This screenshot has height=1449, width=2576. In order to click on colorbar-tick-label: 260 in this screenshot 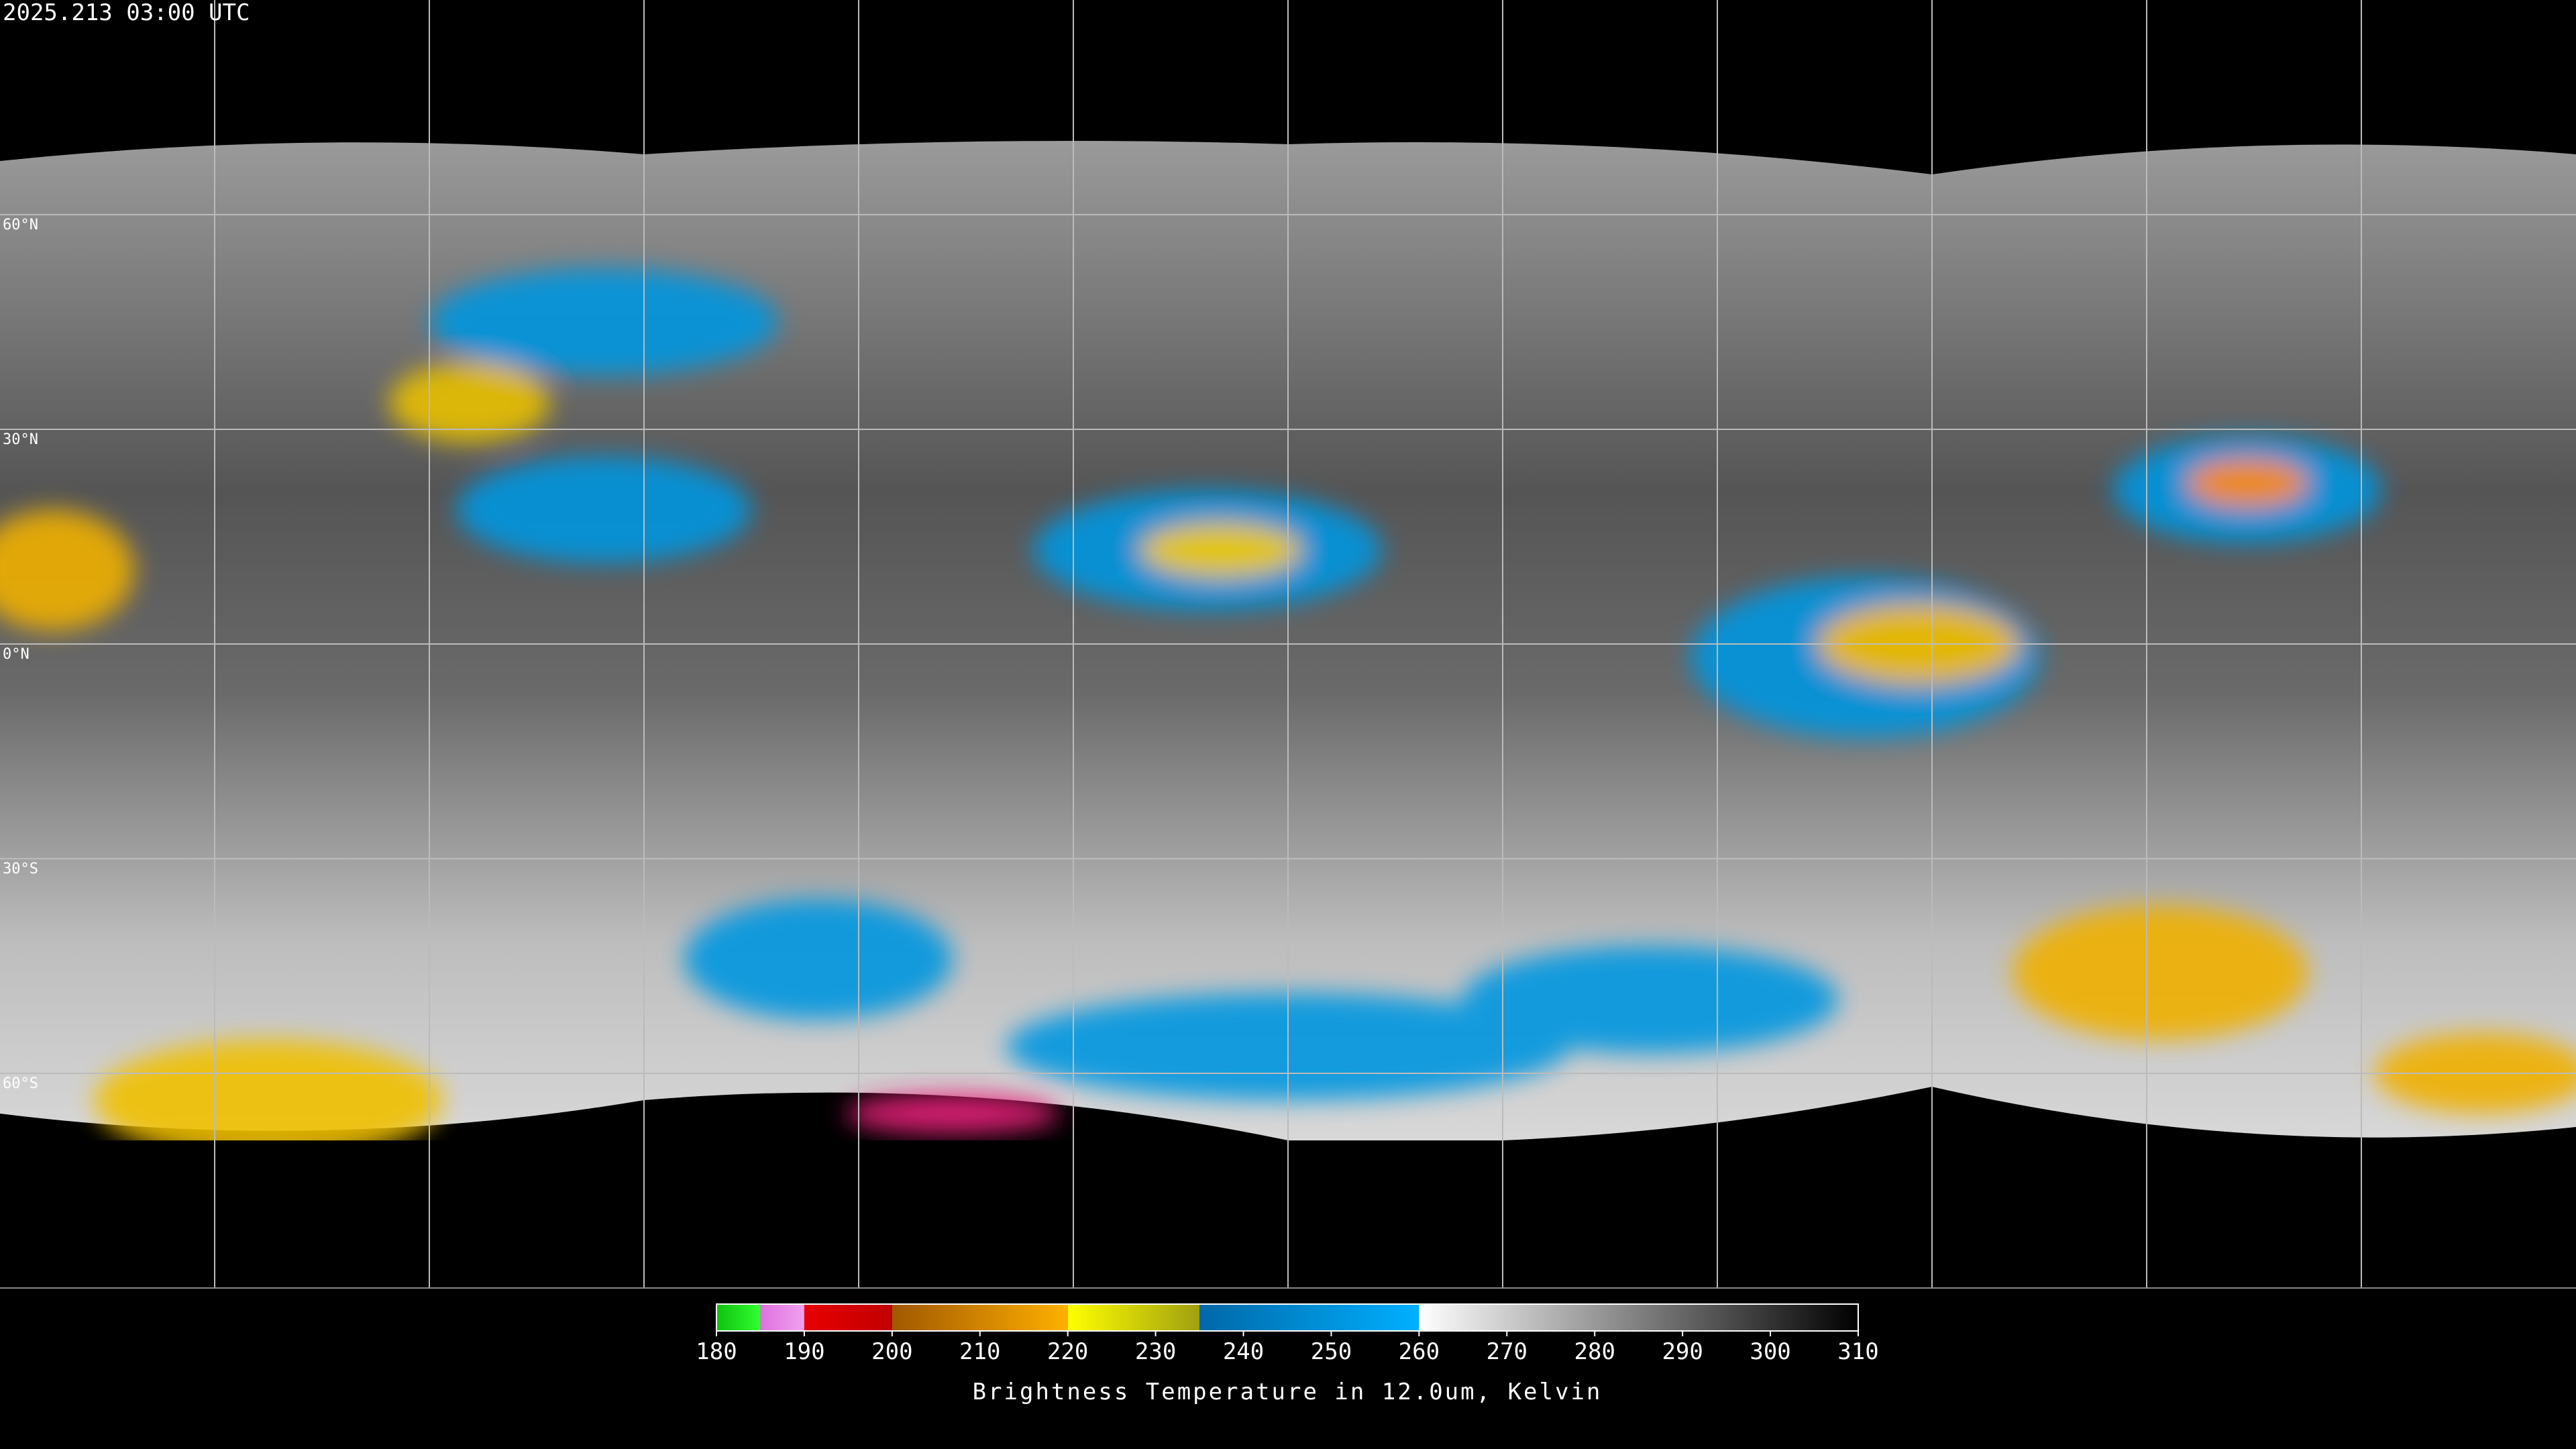, I will do `click(1419, 1351)`.